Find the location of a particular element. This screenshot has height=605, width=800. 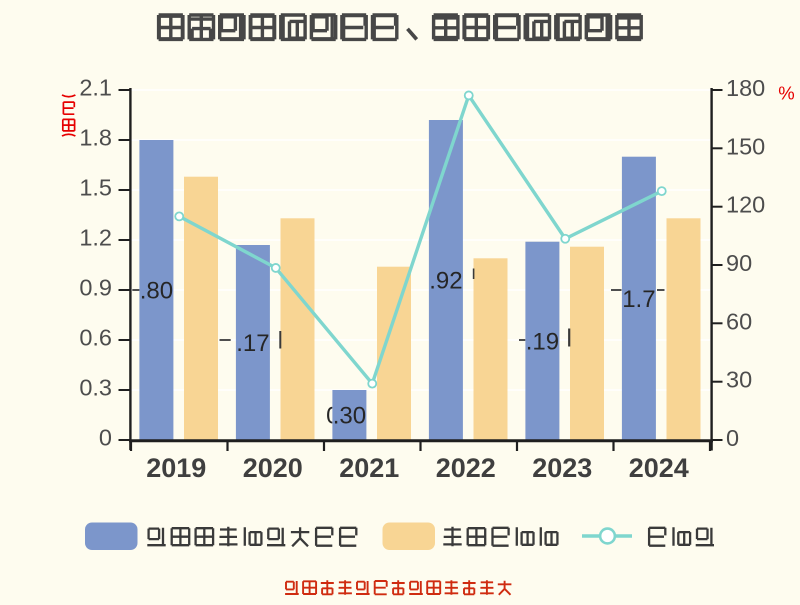

svg-text: 2019 is located at coordinates (176, 468).